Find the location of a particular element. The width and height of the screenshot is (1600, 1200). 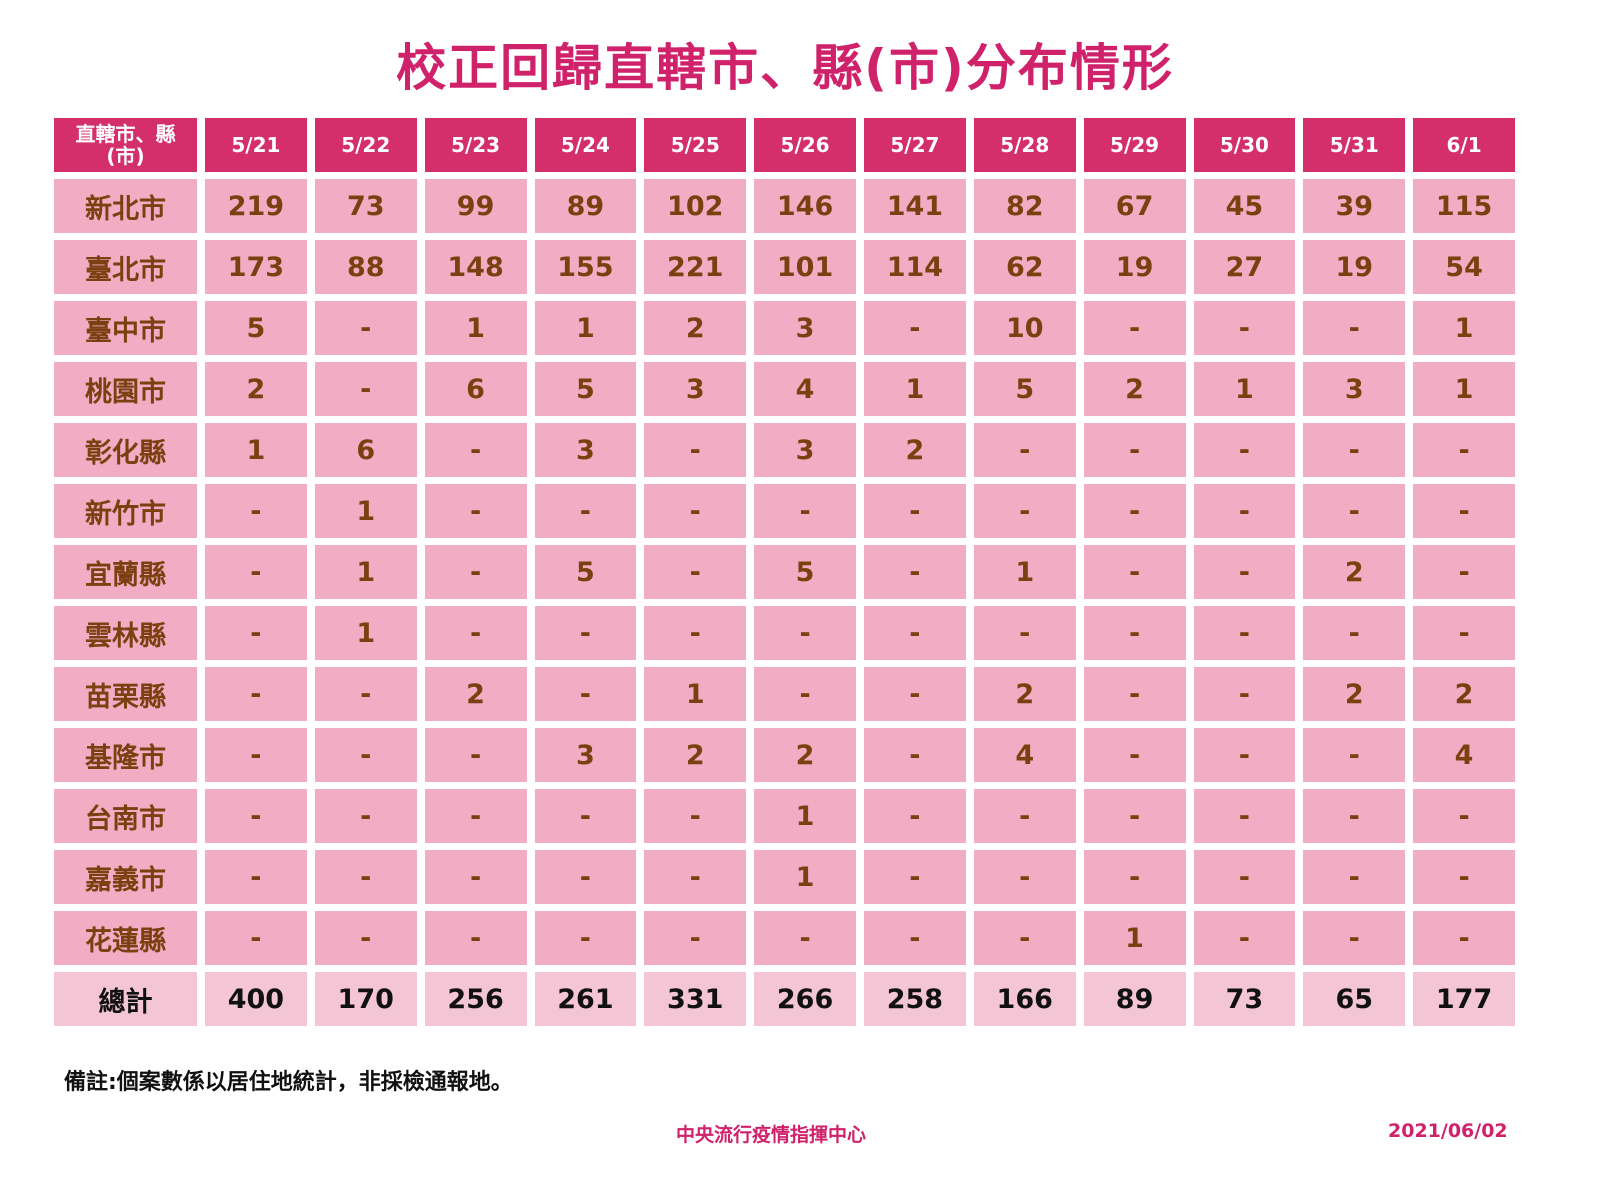

header-date: 5/28 is located at coordinates (1024, 145).